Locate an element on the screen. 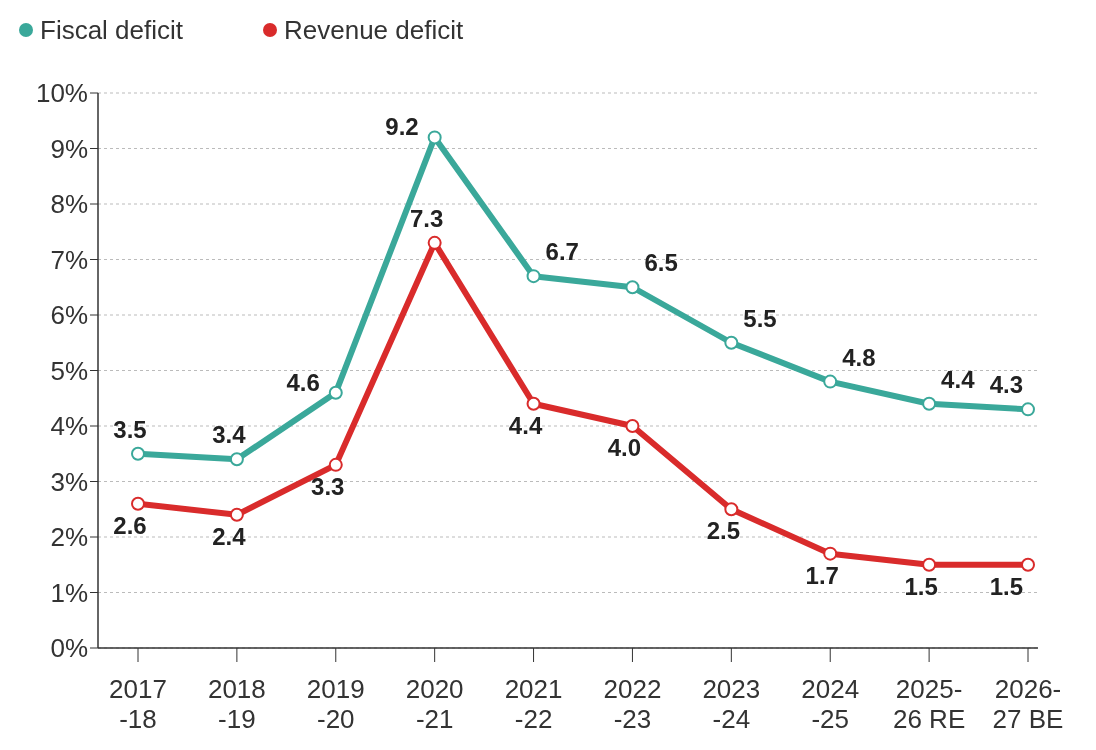 The width and height of the screenshot is (1096, 750). data-label: 5.5 is located at coordinates (760, 318).